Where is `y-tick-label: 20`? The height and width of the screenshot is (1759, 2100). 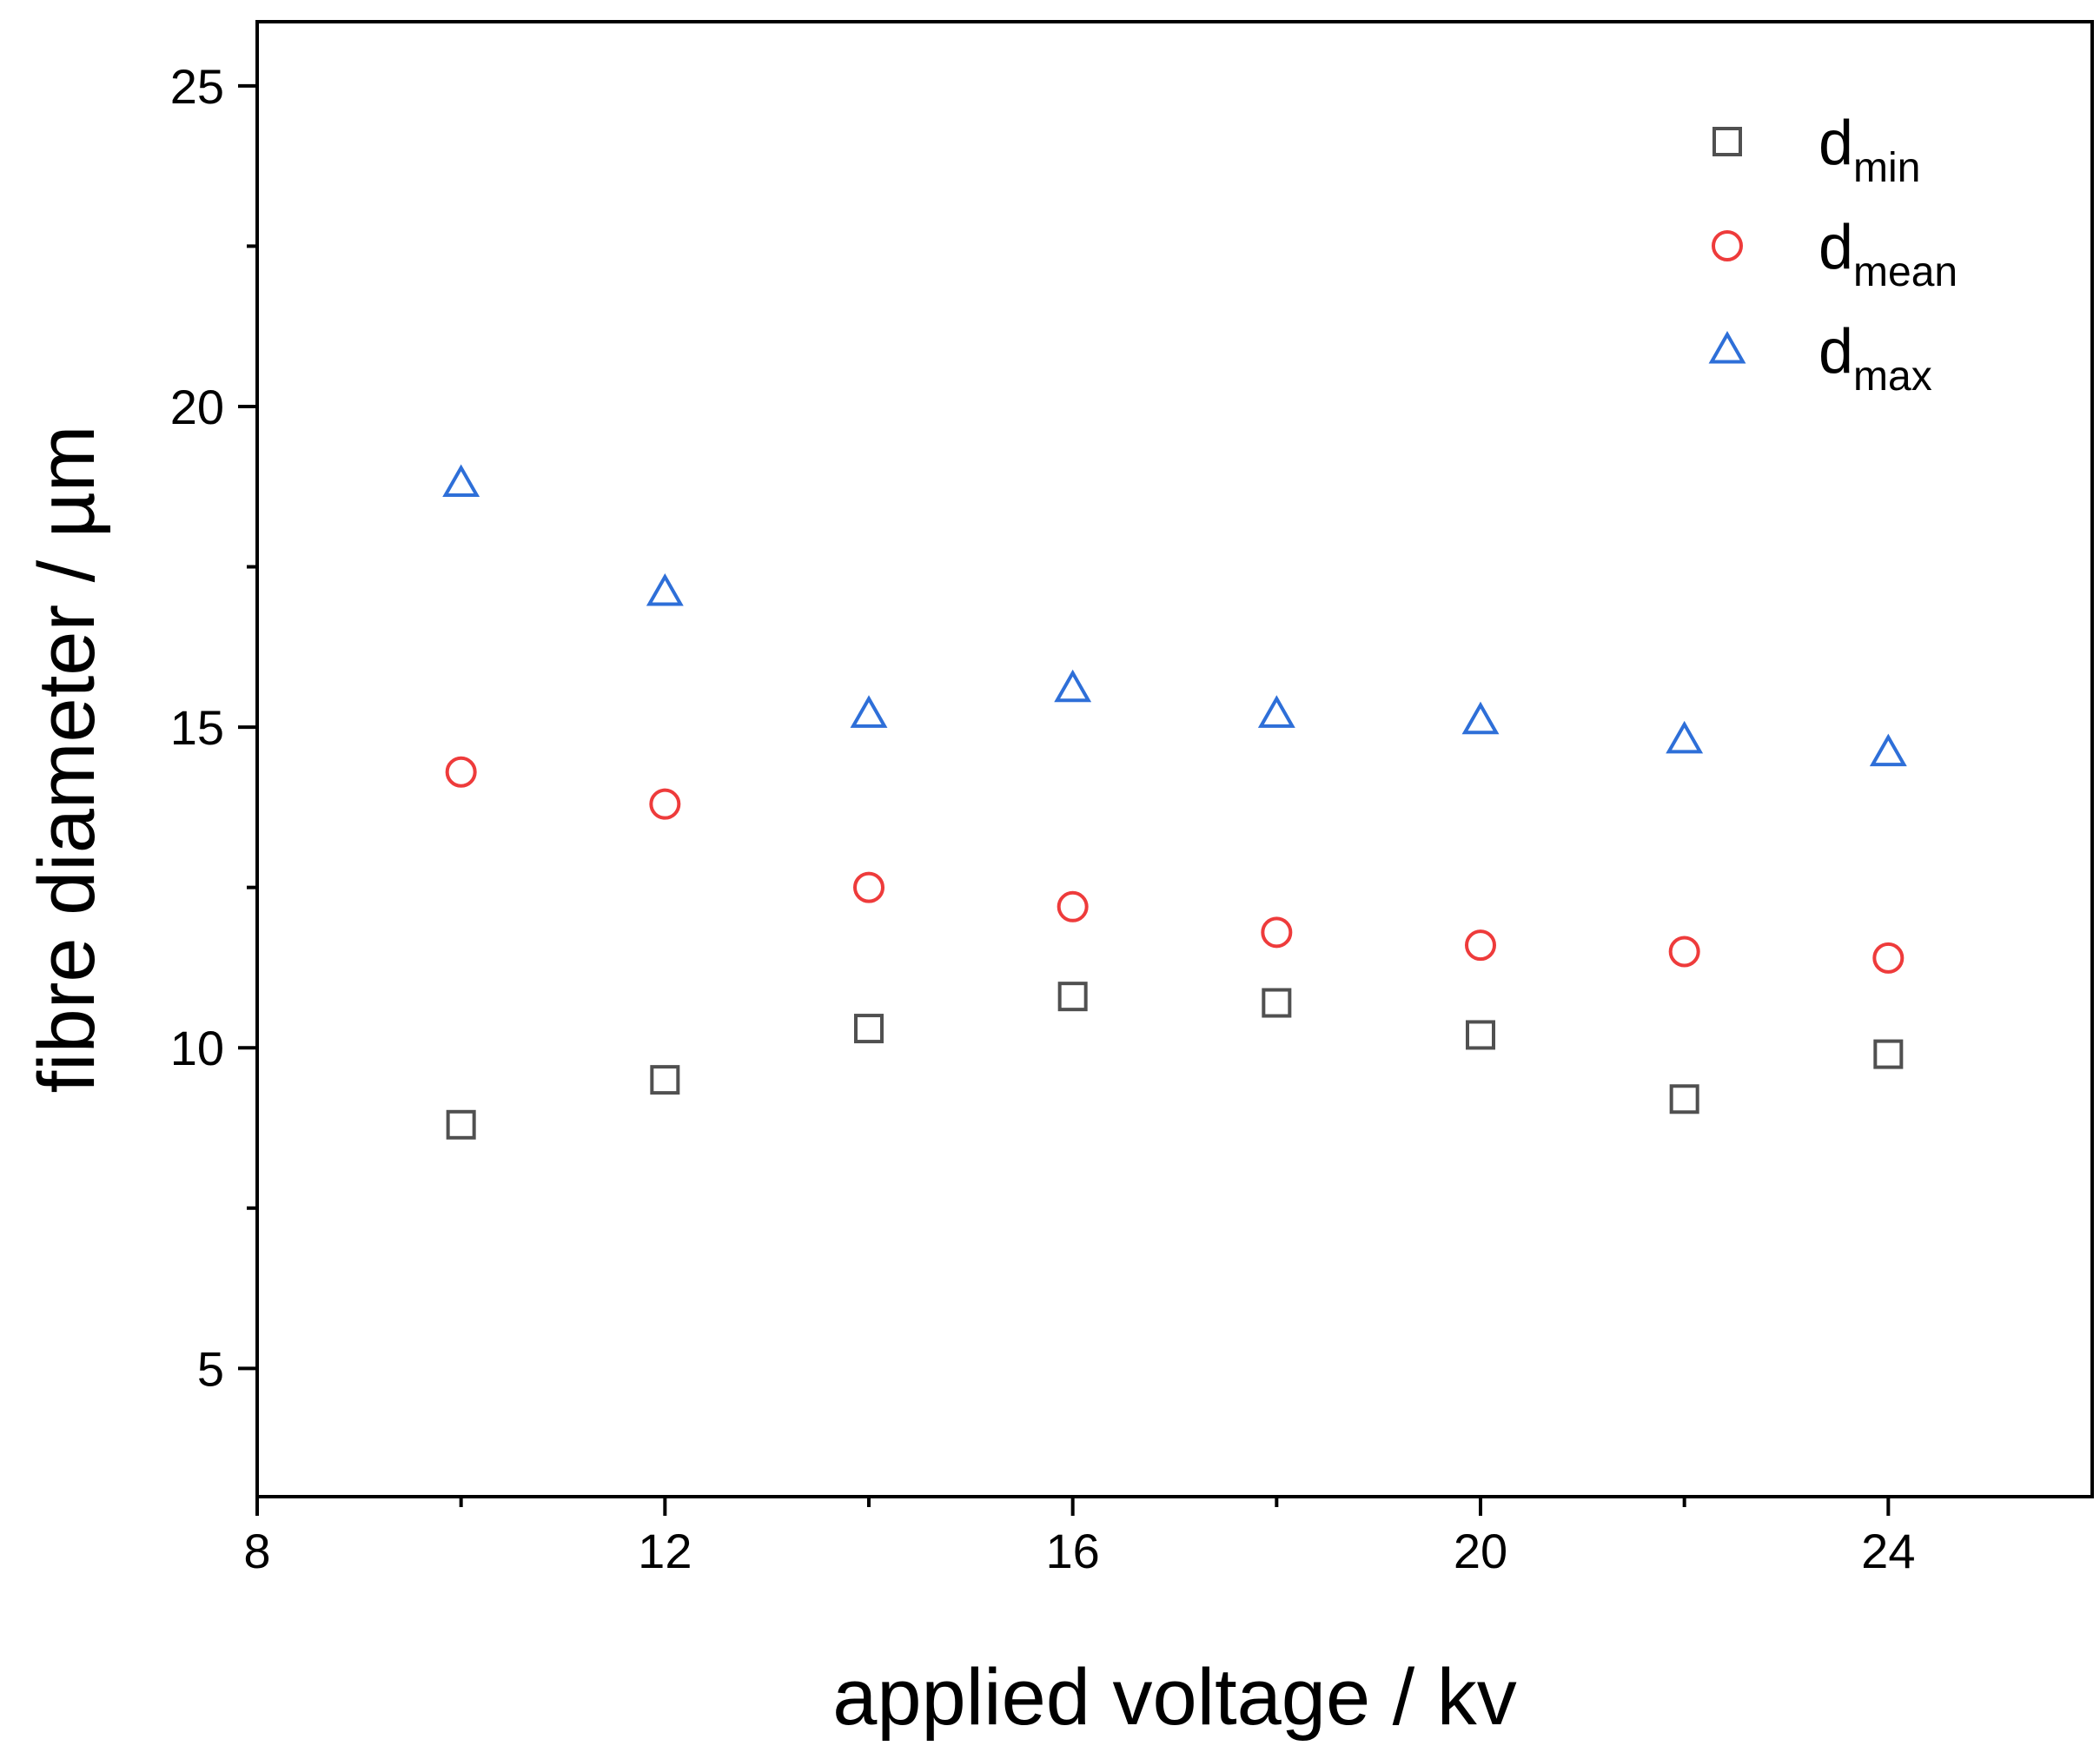 y-tick-label: 20 is located at coordinates (197, 407).